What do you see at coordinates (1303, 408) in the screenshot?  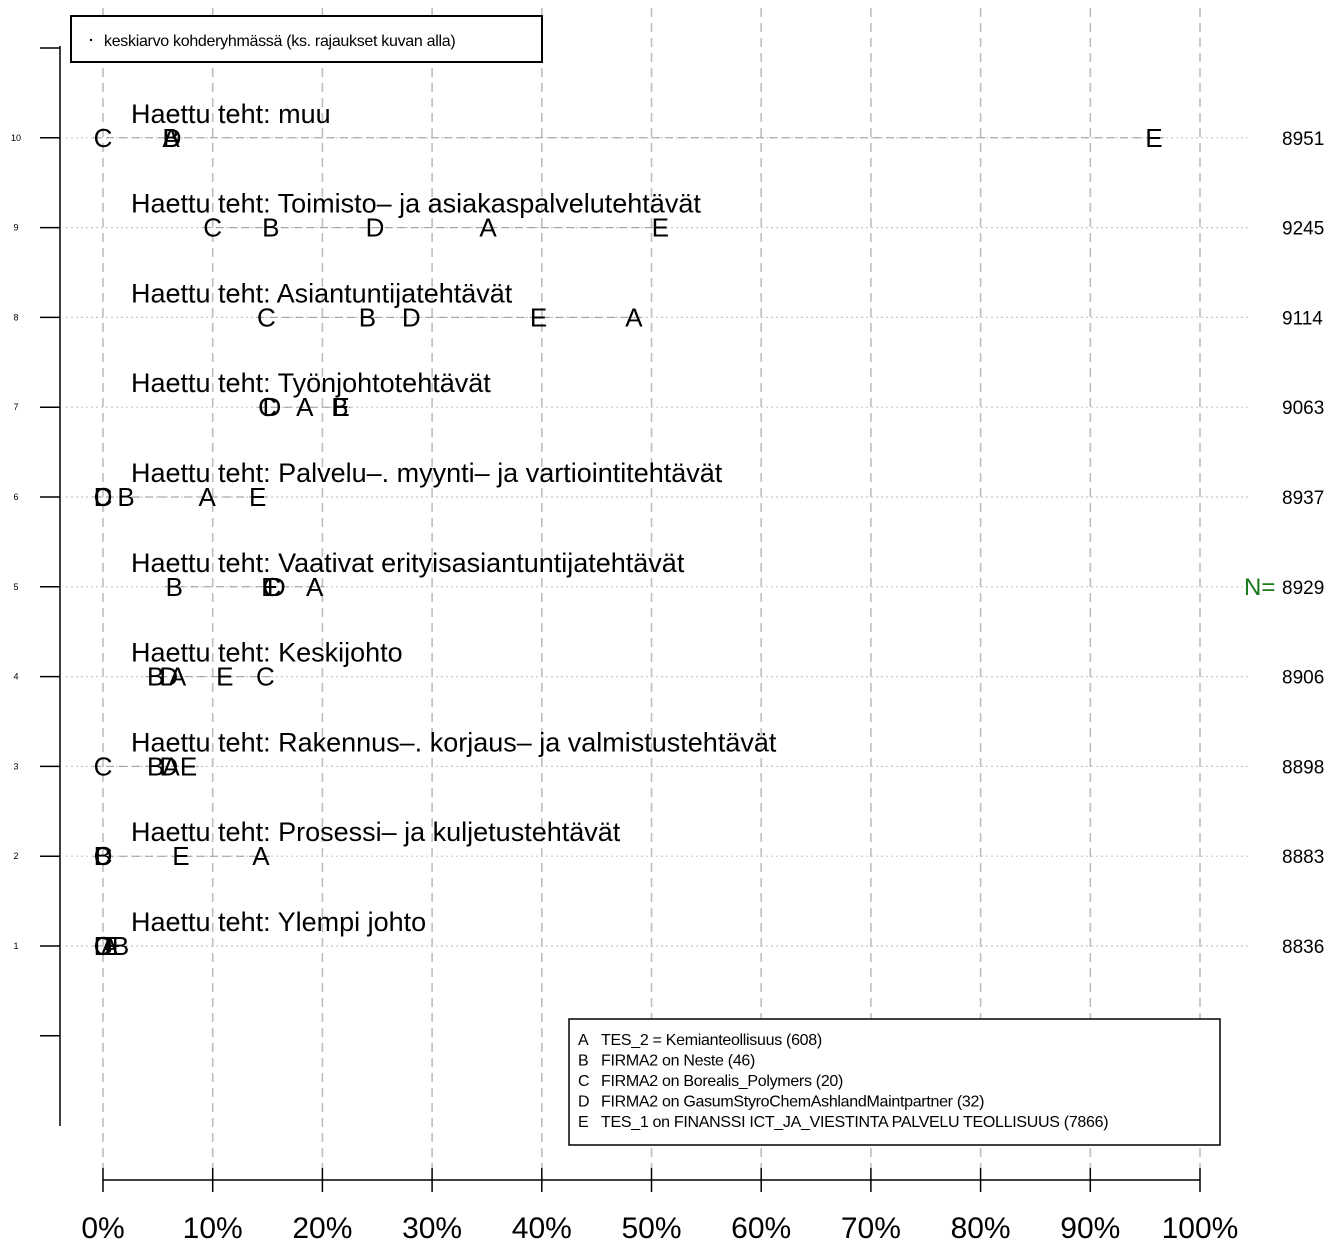 I see `n-value: 9063` at bounding box center [1303, 408].